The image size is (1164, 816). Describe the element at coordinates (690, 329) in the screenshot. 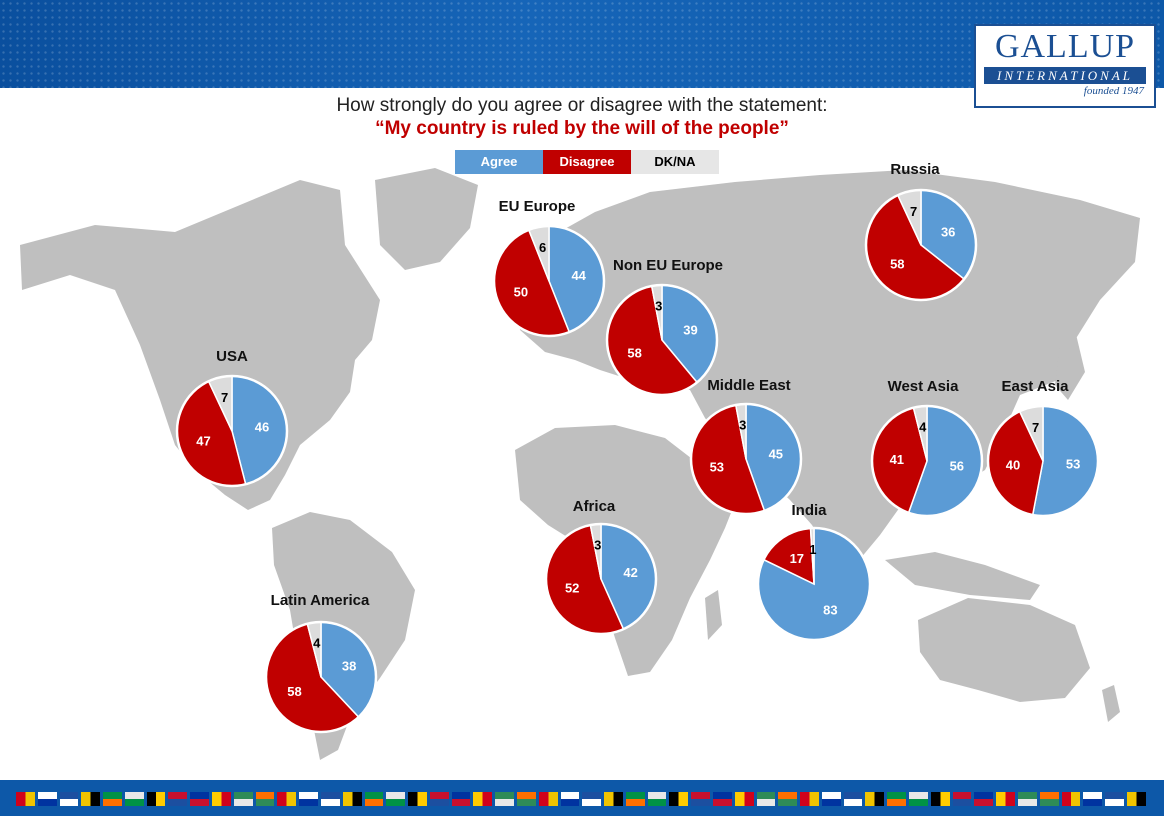

I see `data-label-non-eu-europe-agree: 39` at that location.